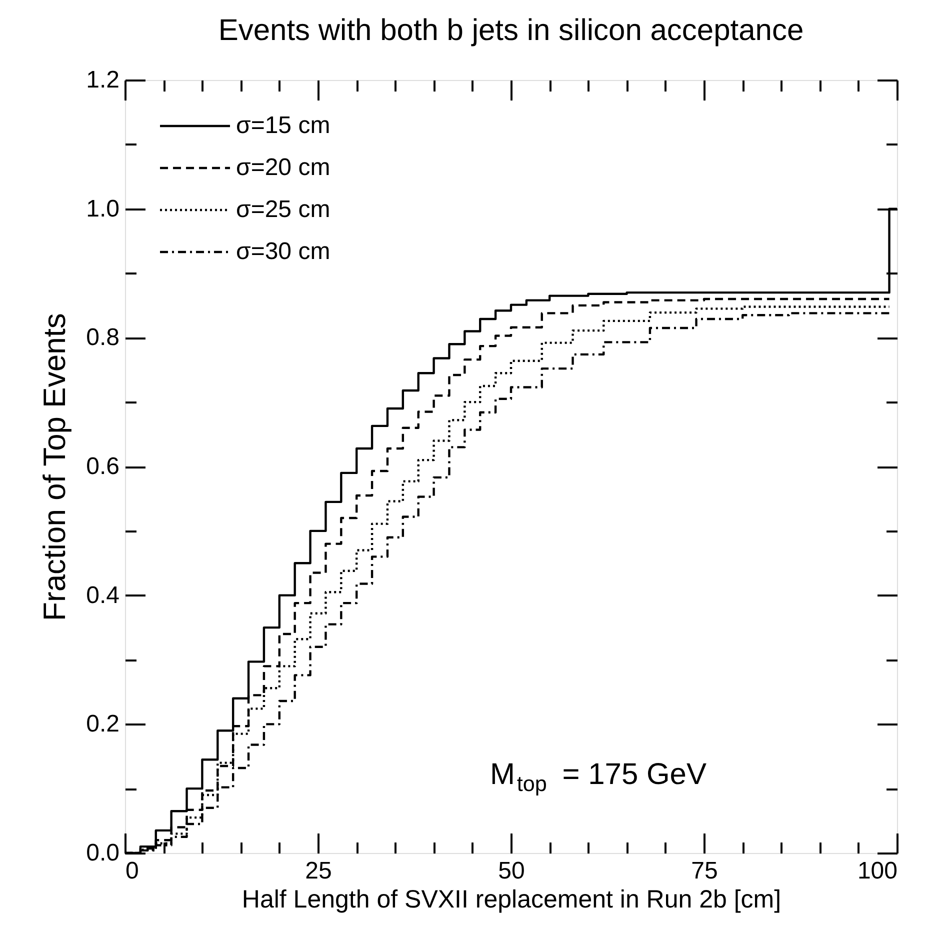  I want to click on y-tick-label: 1.2, so click(103, 80).